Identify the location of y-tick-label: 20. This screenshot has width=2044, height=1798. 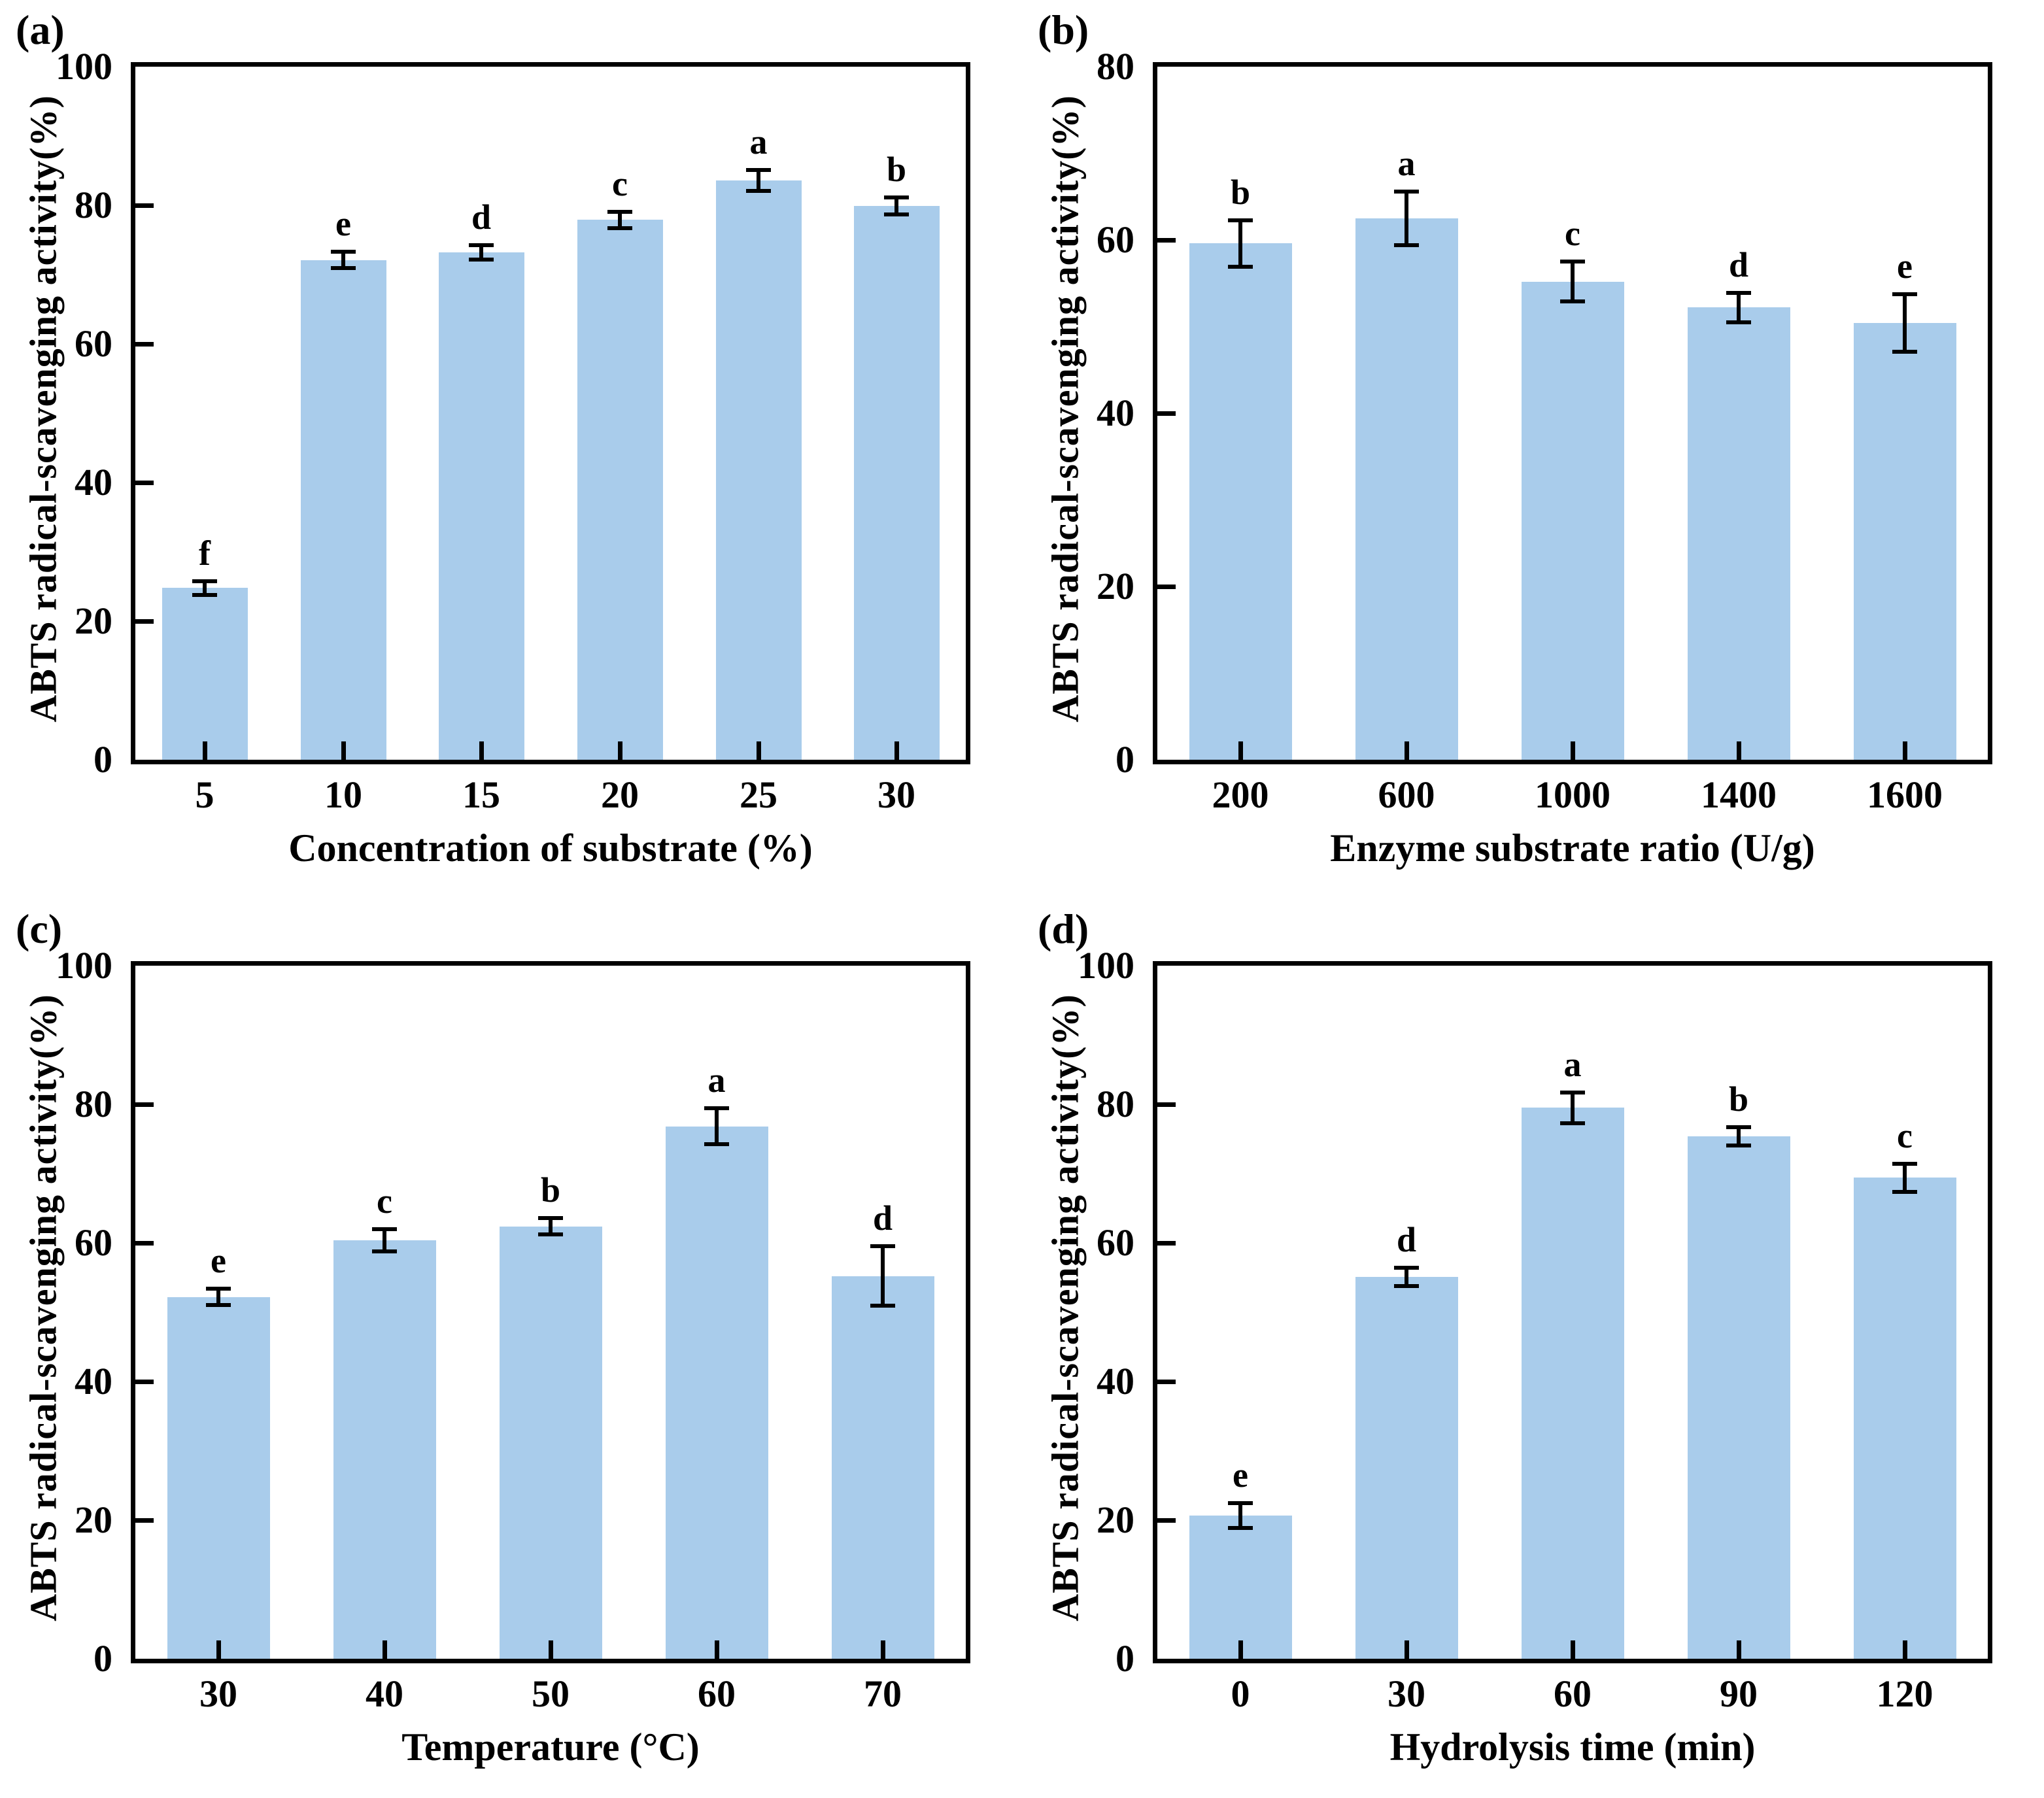
(93, 621).